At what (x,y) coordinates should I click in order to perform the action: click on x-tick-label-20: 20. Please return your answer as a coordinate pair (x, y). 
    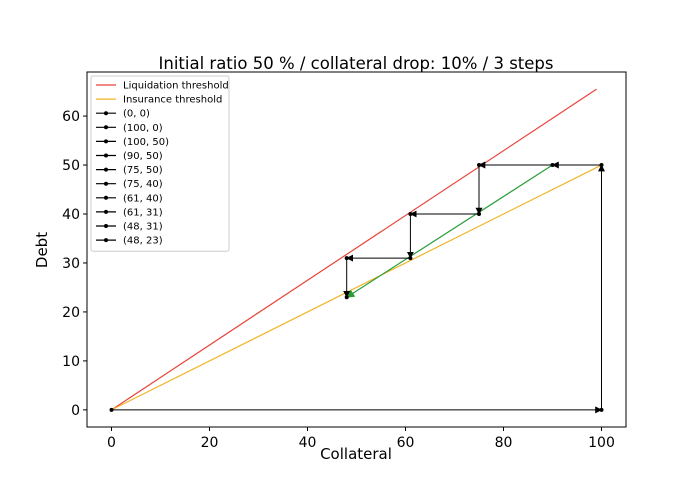
    Looking at the image, I should click on (210, 443).